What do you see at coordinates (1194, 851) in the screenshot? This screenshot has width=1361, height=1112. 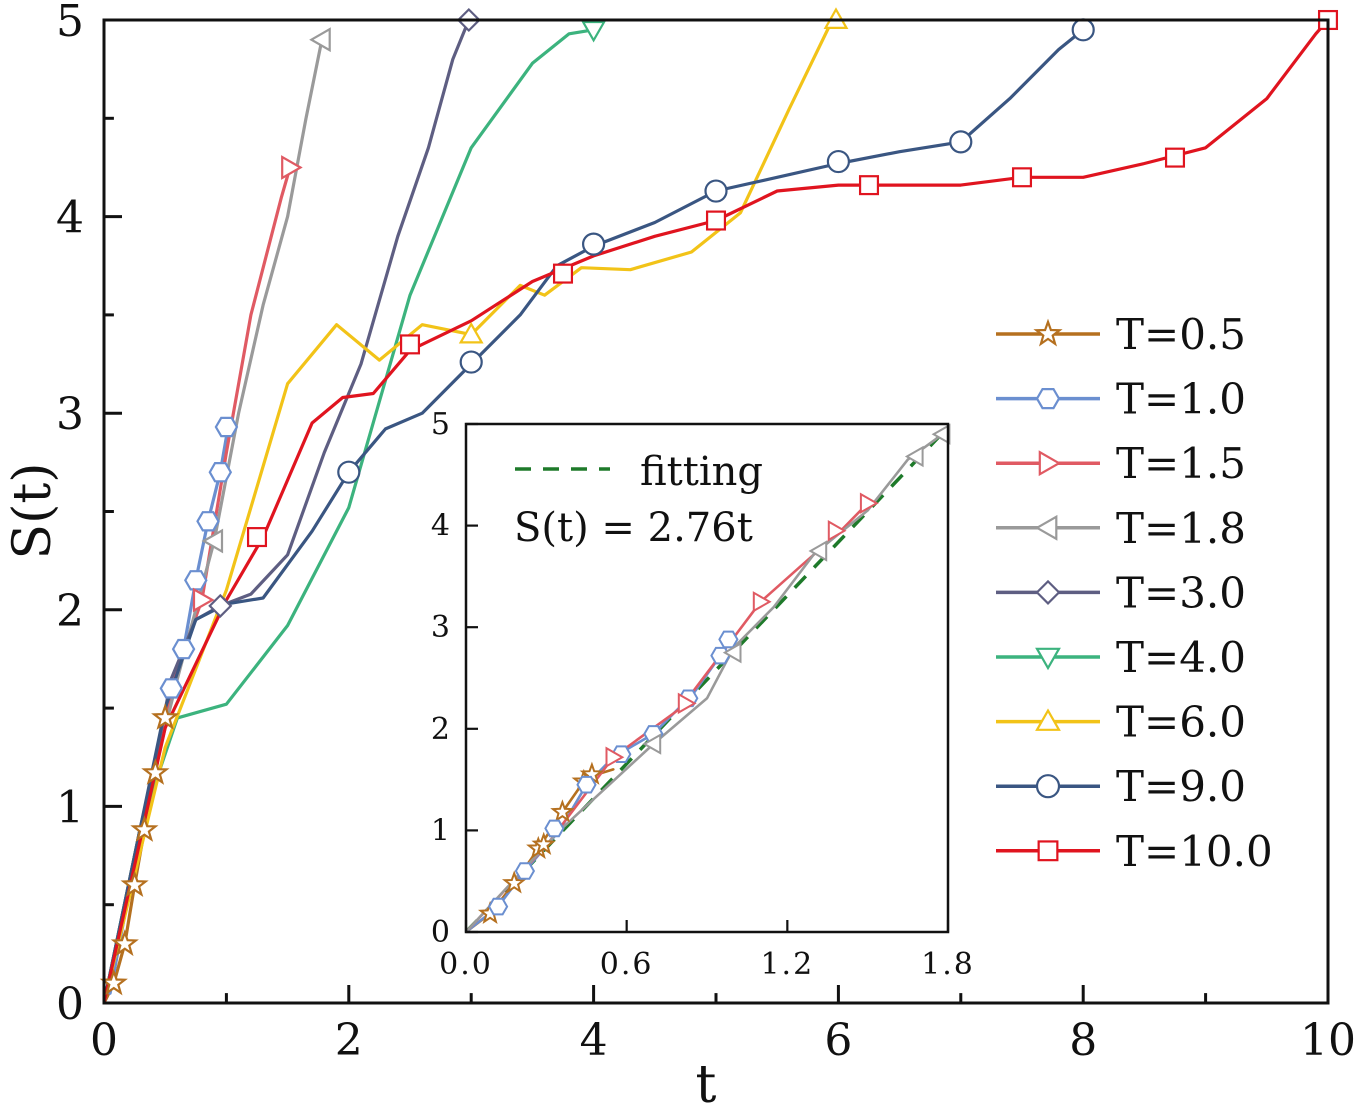 I see `legend-label-t-10-0: T=10.0` at bounding box center [1194, 851].